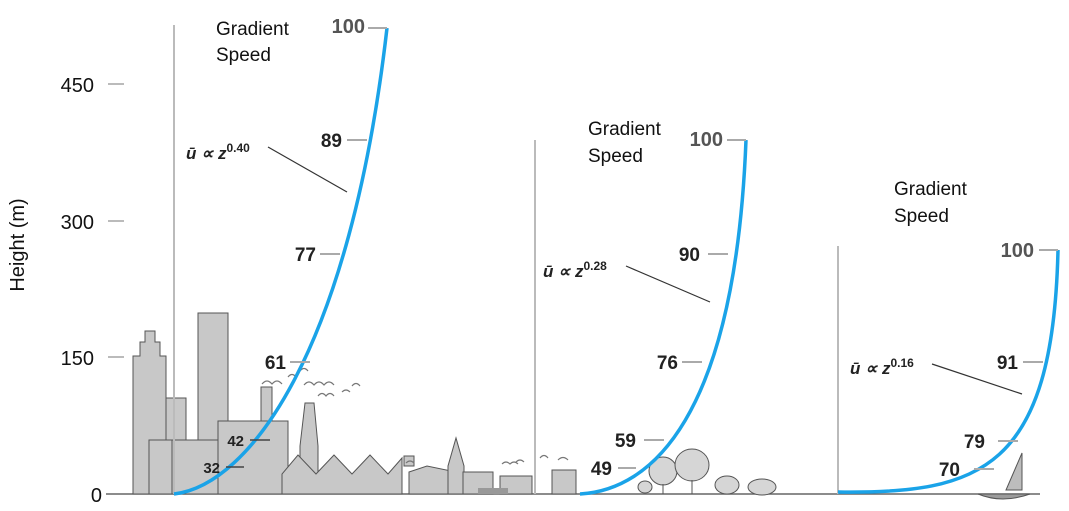 This screenshot has width=1069, height=511. What do you see at coordinates (211, 468) in the screenshot?
I see `label-1-32: 32` at bounding box center [211, 468].